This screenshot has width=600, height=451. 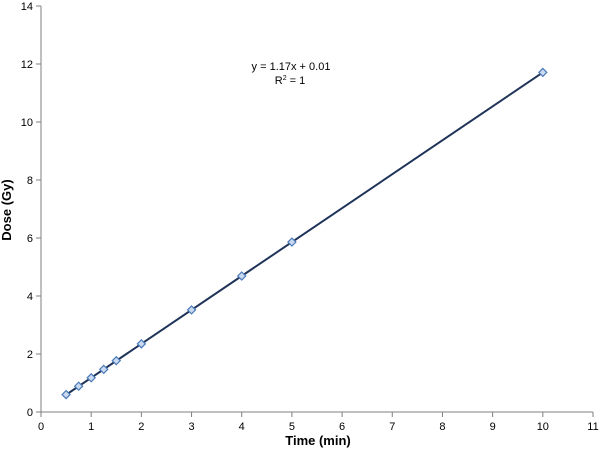 I want to click on r-squared-exponent: 2, so click(x=285, y=78).